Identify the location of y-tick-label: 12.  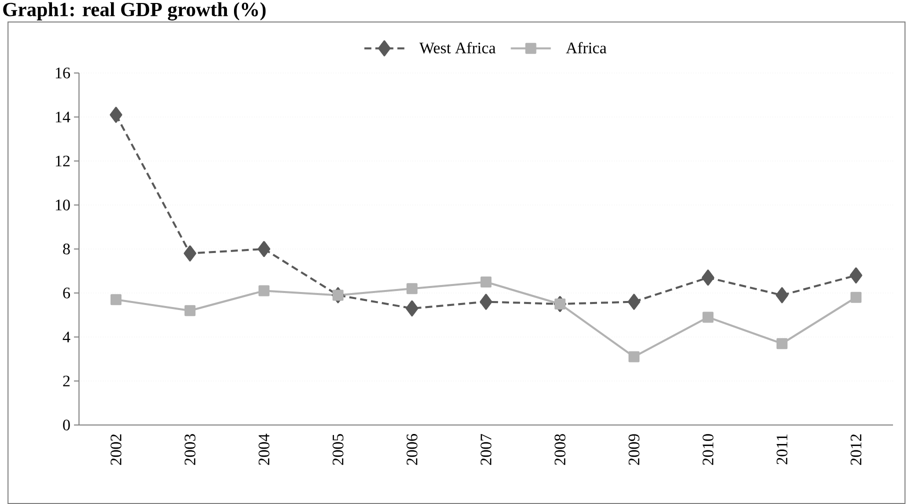
(63, 161).